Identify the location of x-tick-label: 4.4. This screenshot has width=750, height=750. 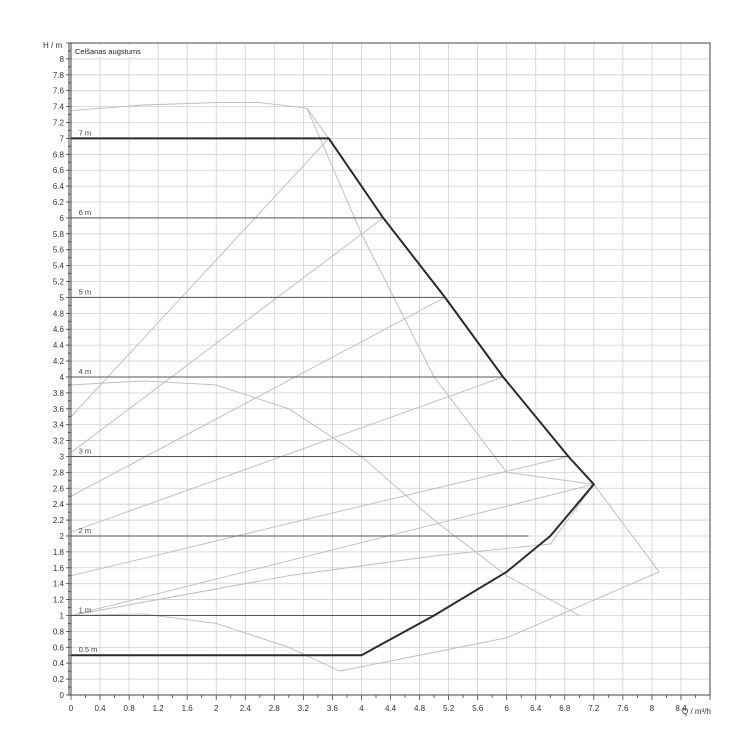
(391, 708).